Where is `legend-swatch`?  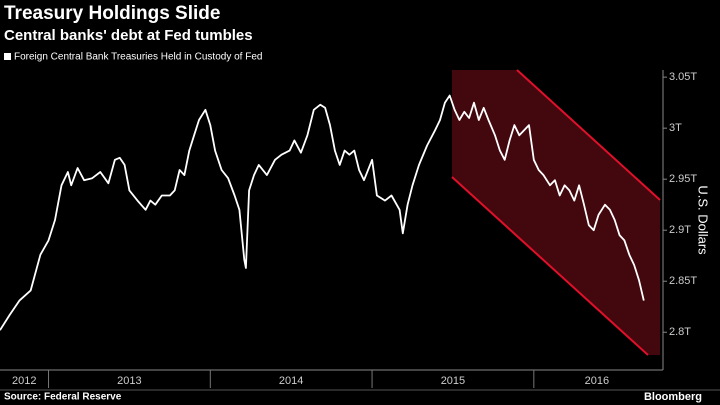 legend-swatch is located at coordinates (7, 56).